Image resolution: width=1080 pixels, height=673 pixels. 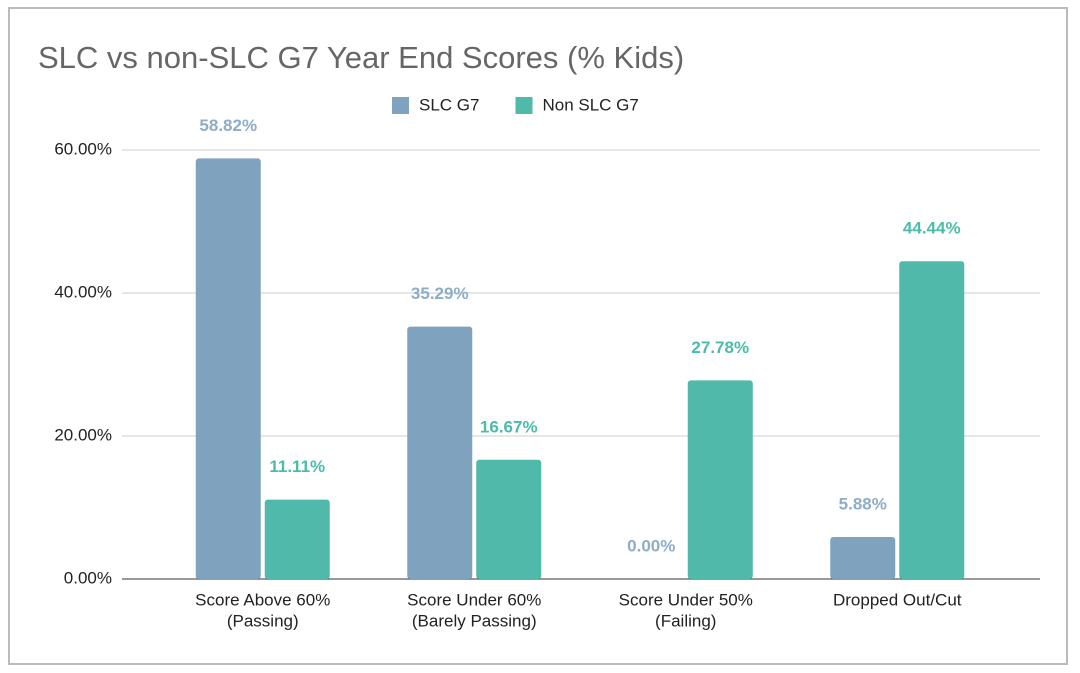 What do you see at coordinates (685, 620) in the screenshot?
I see `x-tick-label: (Failing)` at bounding box center [685, 620].